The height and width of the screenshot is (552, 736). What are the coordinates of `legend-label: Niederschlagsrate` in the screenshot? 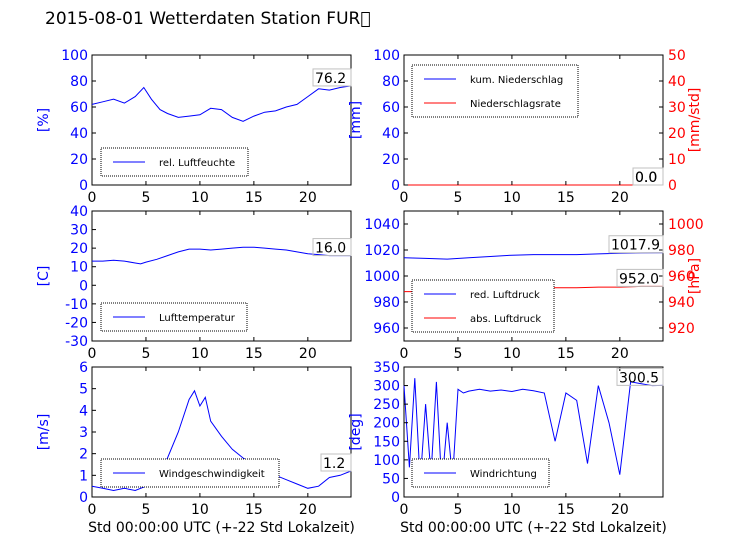 It's located at (515, 104).